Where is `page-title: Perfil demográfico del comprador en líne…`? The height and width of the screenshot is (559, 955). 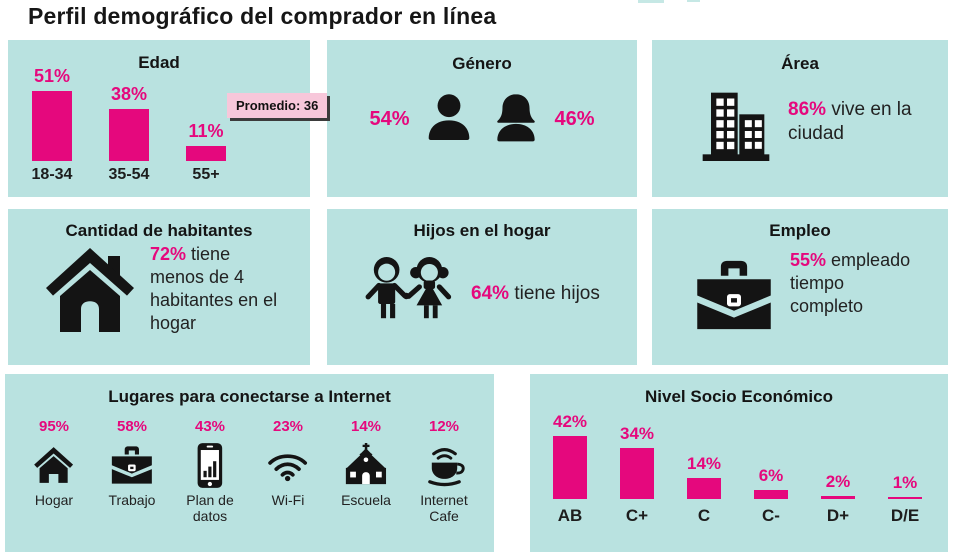
page-title: Perfil demográfico del comprador en líne… is located at coordinates (262, 16).